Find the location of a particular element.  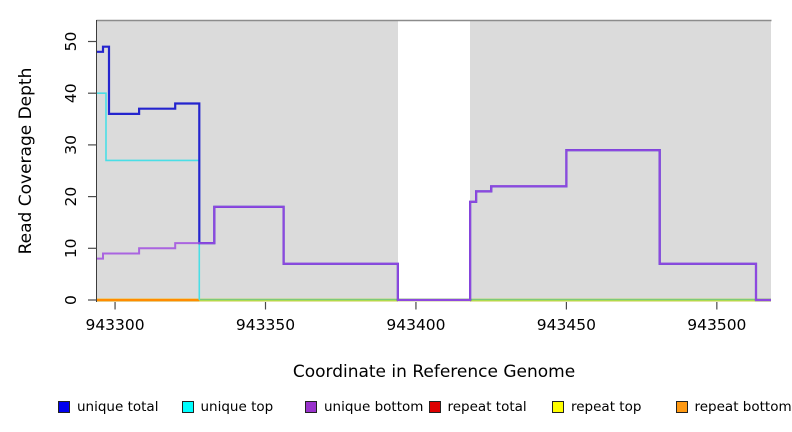

legend-swatch-repeat-top is located at coordinates (558, 407).